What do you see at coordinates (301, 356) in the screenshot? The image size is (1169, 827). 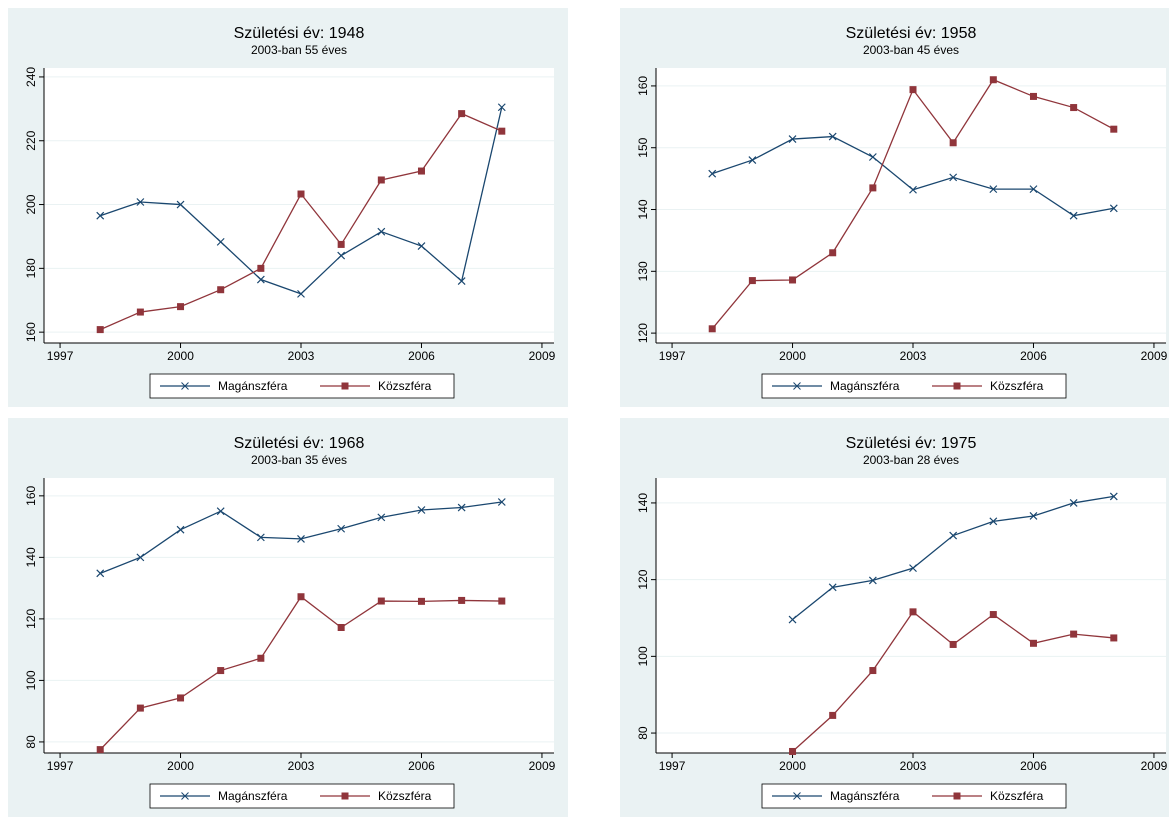 I see `x-tick-label: 2003` at bounding box center [301, 356].